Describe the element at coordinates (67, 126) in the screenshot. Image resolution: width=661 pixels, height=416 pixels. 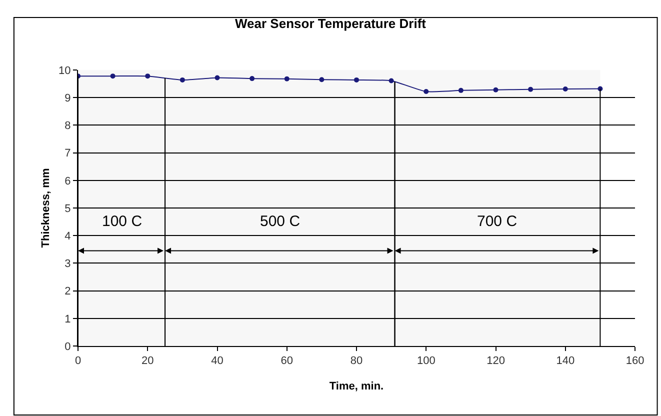
I see `y-tick-label: 8` at that location.